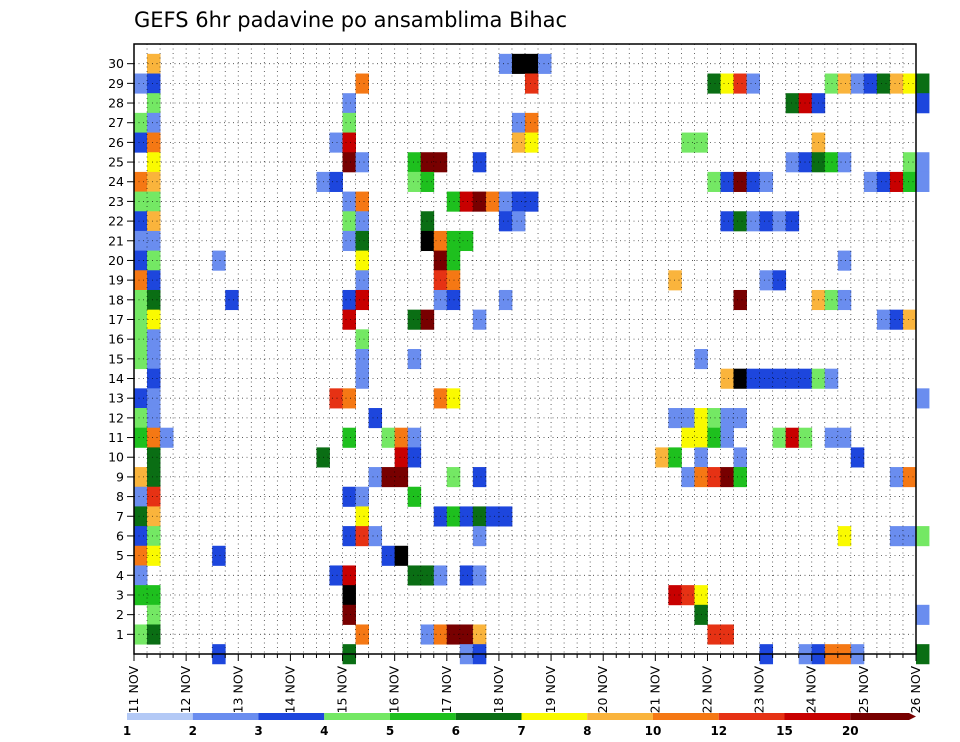  Describe the element at coordinates (519, 725) in the screenshot. I see `colorbar: 1 2 3 4 5 6 7 8 10 12 15 20` at that location.